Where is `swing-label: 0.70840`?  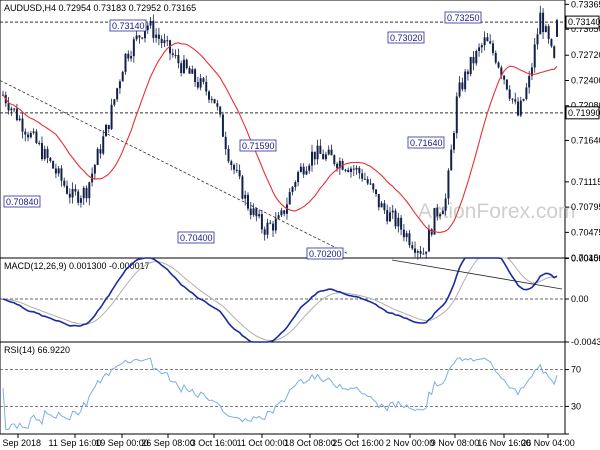
swing-label: 0.70840 is located at coordinates (22, 202).